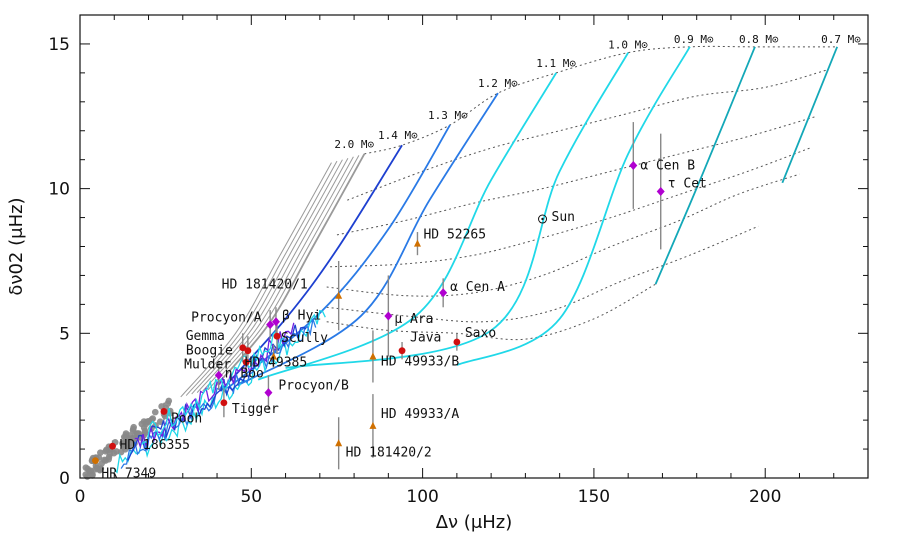 This screenshot has height=533, width=914. Describe the element at coordinates (667, 165) in the screenshot. I see `star-label-cen-b: α Cen B` at that location.